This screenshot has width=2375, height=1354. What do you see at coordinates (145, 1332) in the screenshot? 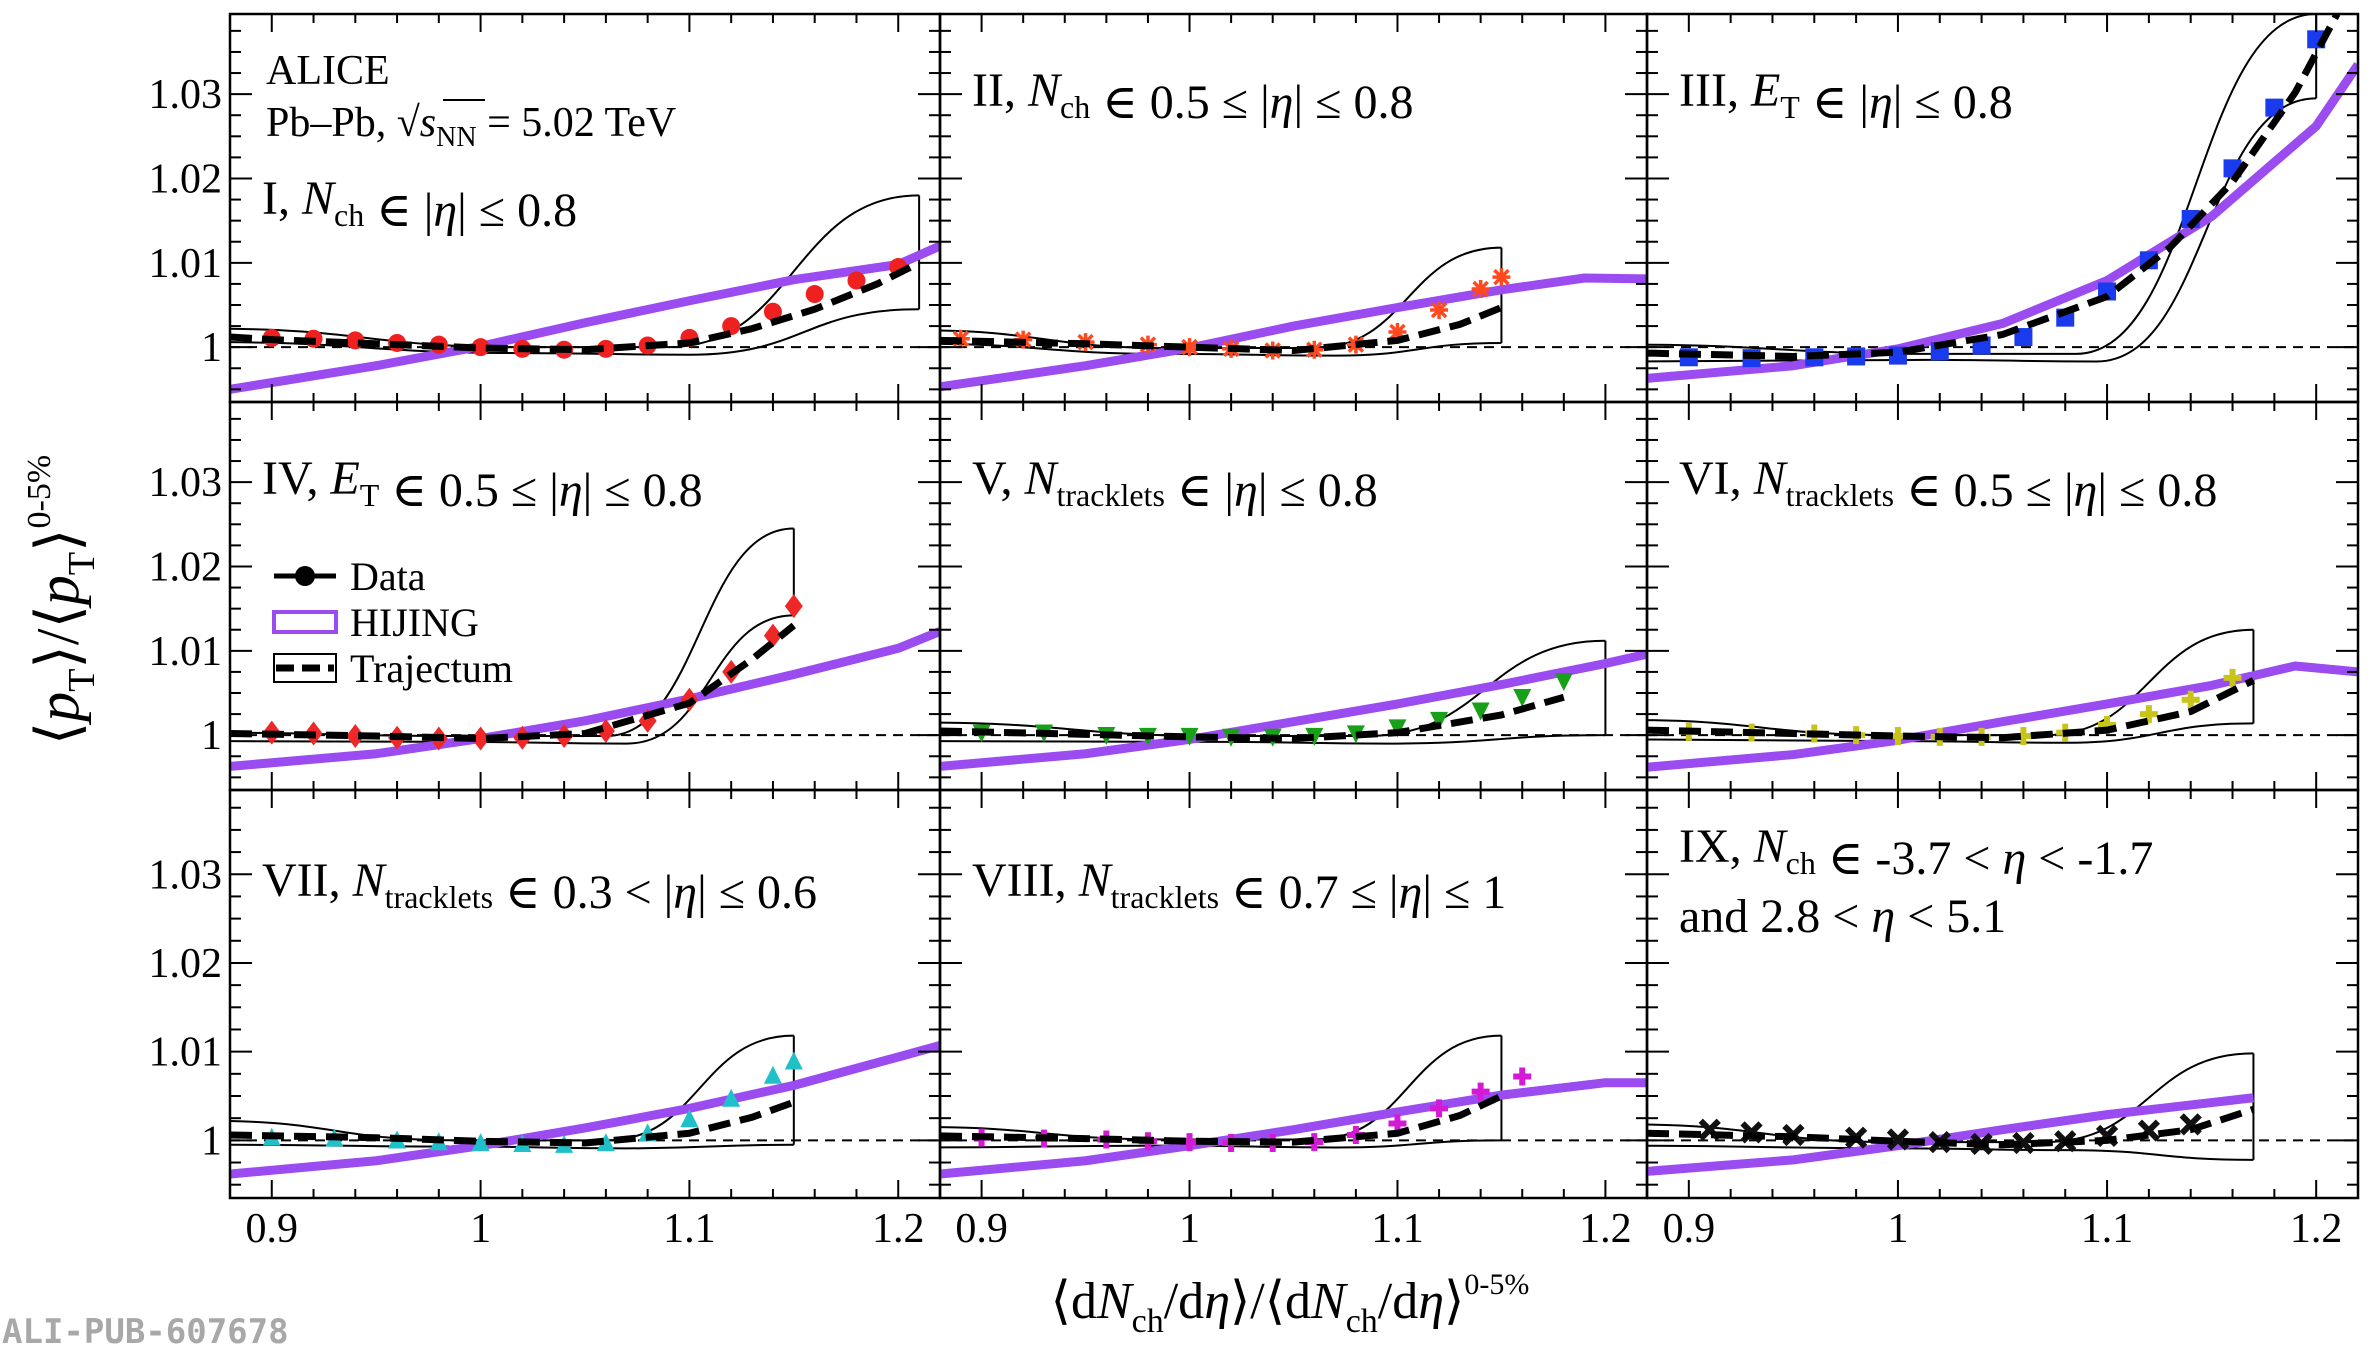
I see `footer-label: ALI-PUB-607678` at bounding box center [145, 1332].